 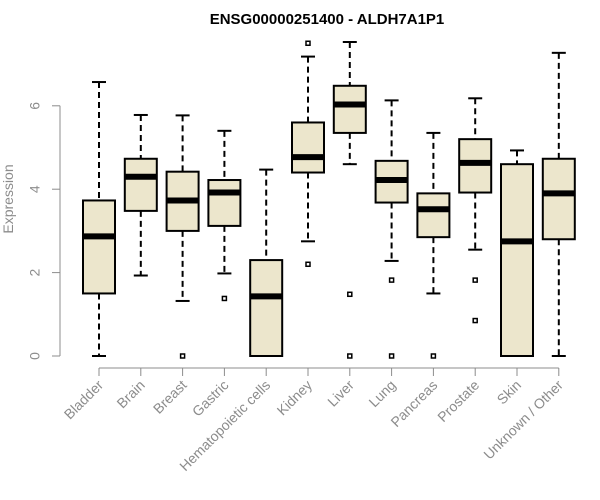 I want to click on box-group-hematopoietic-cells, so click(x=266, y=262).